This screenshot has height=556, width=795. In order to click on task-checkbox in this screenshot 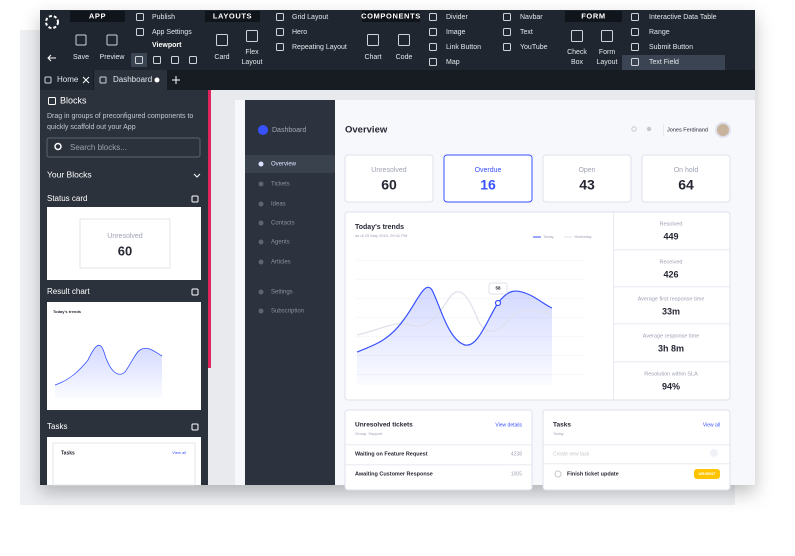, I will do `click(558, 474)`.